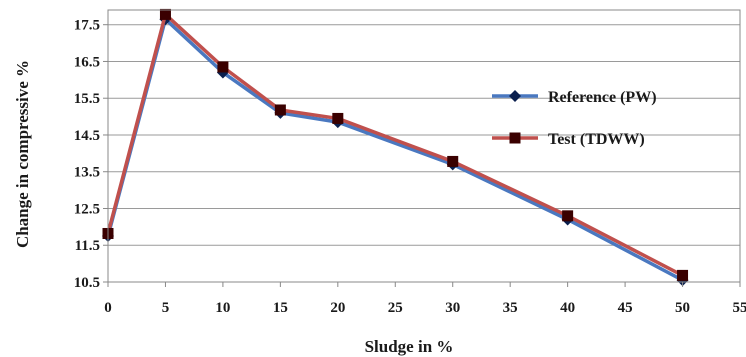 The height and width of the screenshot is (357, 746). Describe the element at coordinates (625, 308) in the screenshot. I see `x-tick-label: 45` at that location.